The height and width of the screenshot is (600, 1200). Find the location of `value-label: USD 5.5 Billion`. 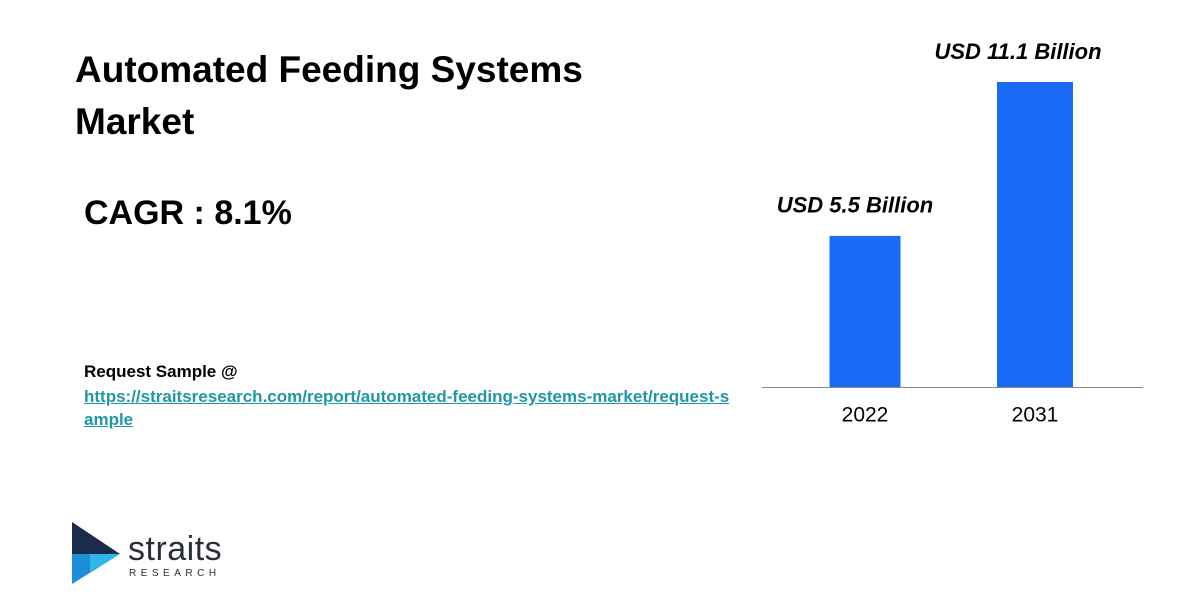

value-label: USD 5.5 Billion is located at coordinates (855, 205).